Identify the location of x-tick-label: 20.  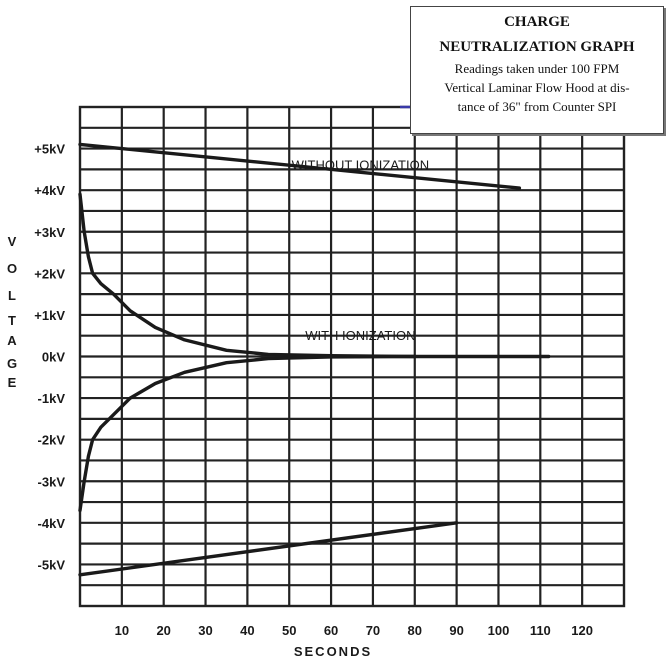
(163, 630).